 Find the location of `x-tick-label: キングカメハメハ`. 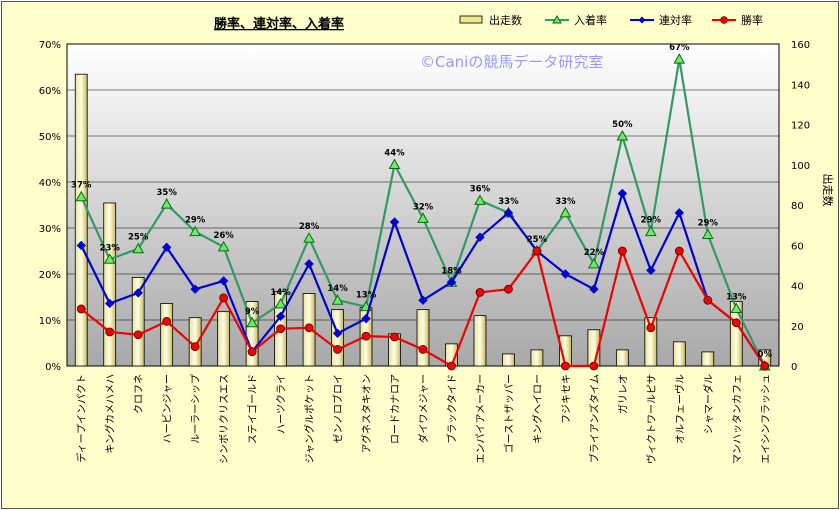

x-tick-label: キングカメハメハ is located at coordinates (110, 414).